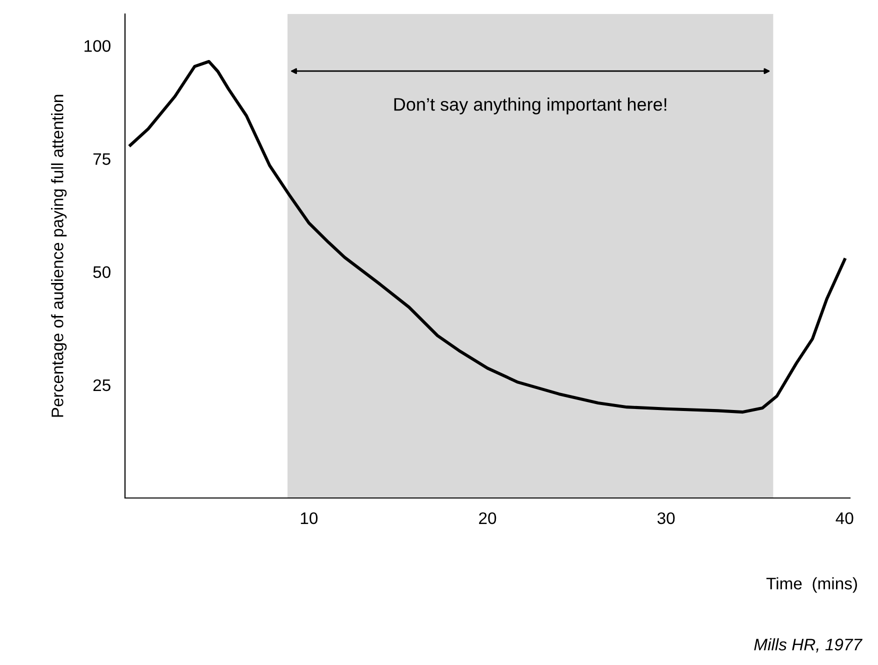 This screenshot has height=665, width=878. Describe the element at coordinates (808, 645) in the screenshot. I see `text: Mills HR, 1977` at that location.